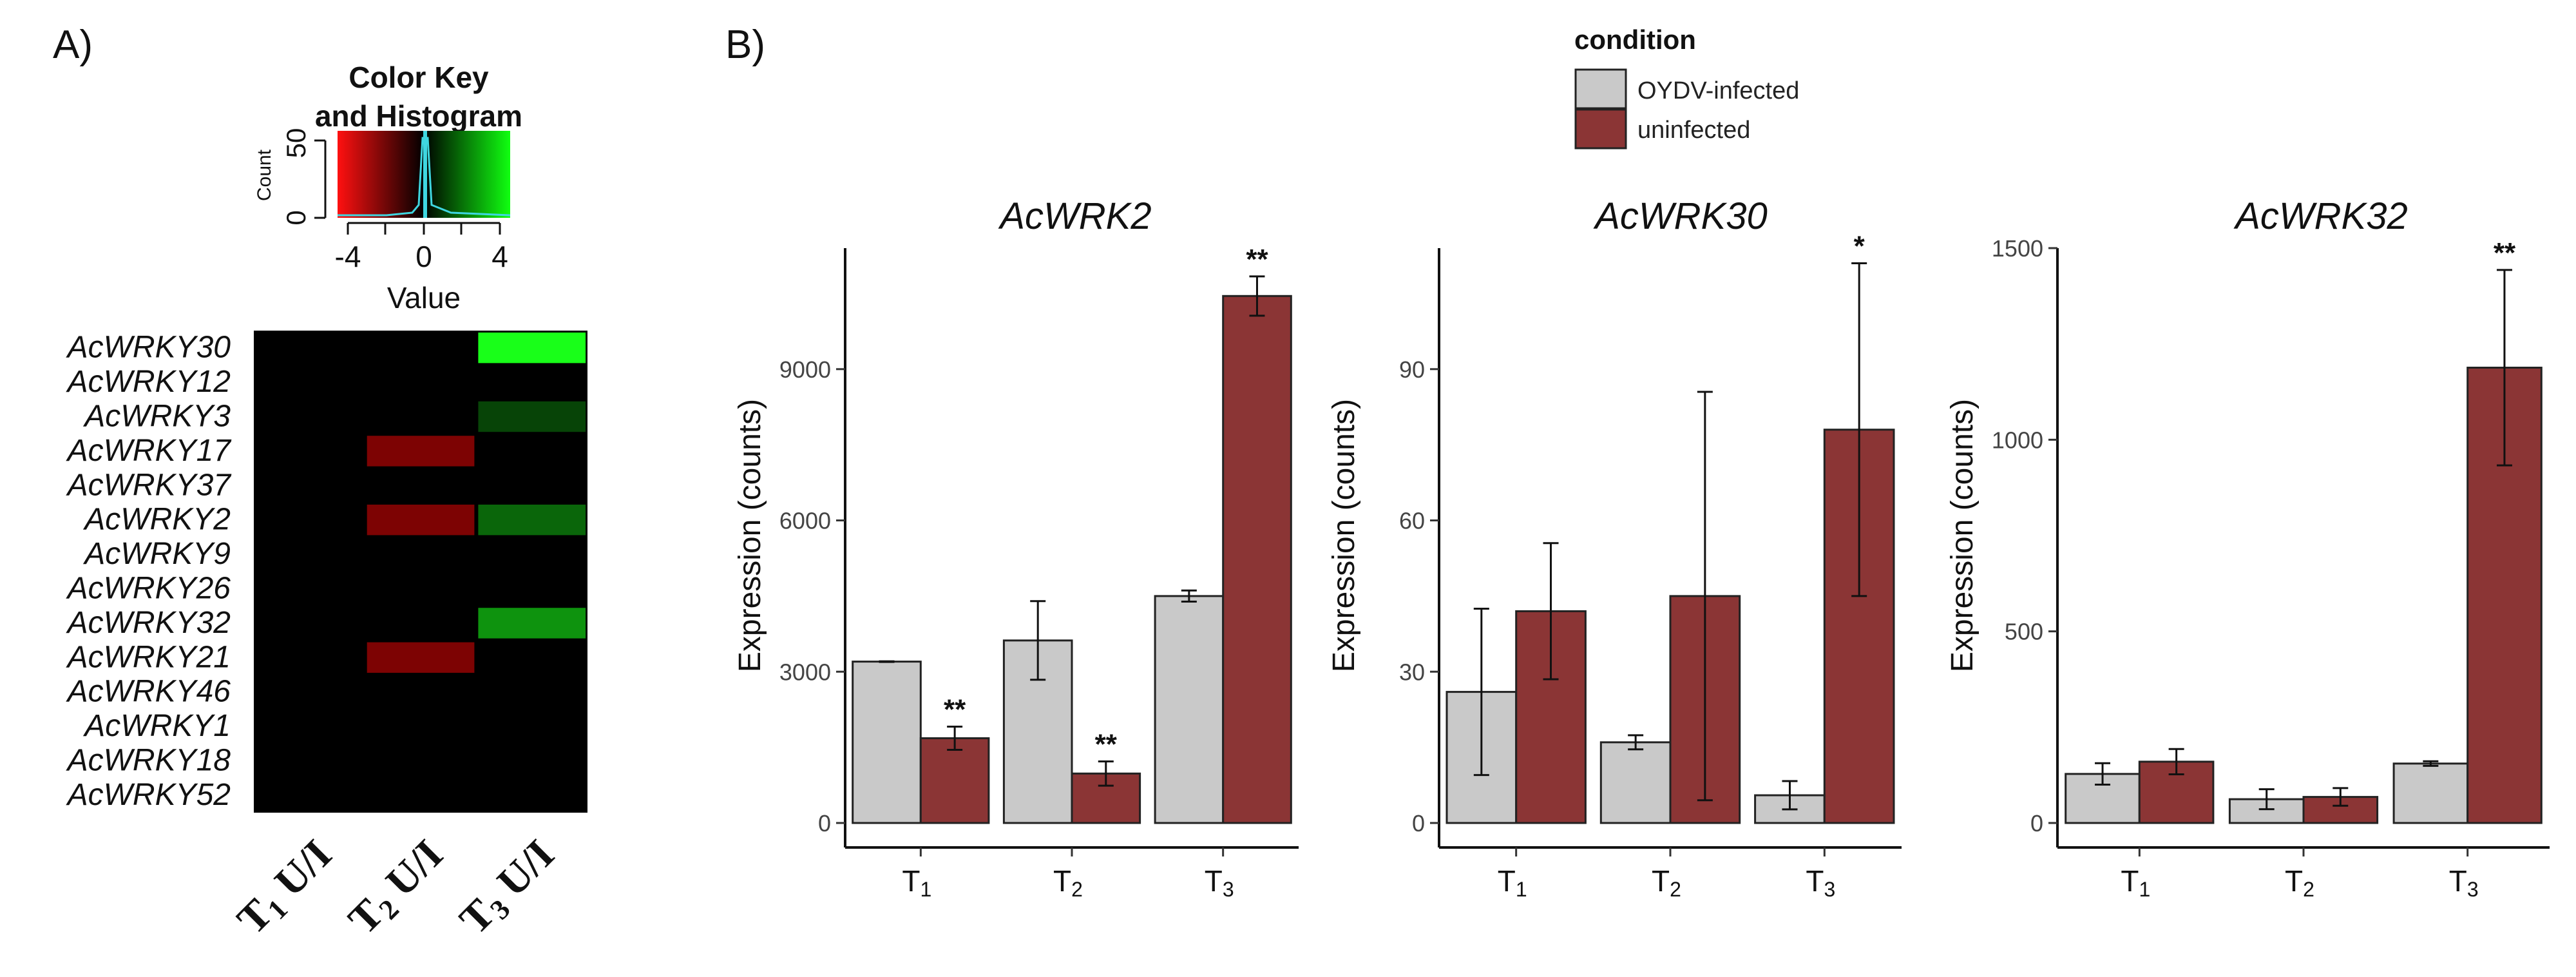  Describe the element at coordinates (805, 521) in the screenshot. I see `y-tick-label: 6000` at that location.